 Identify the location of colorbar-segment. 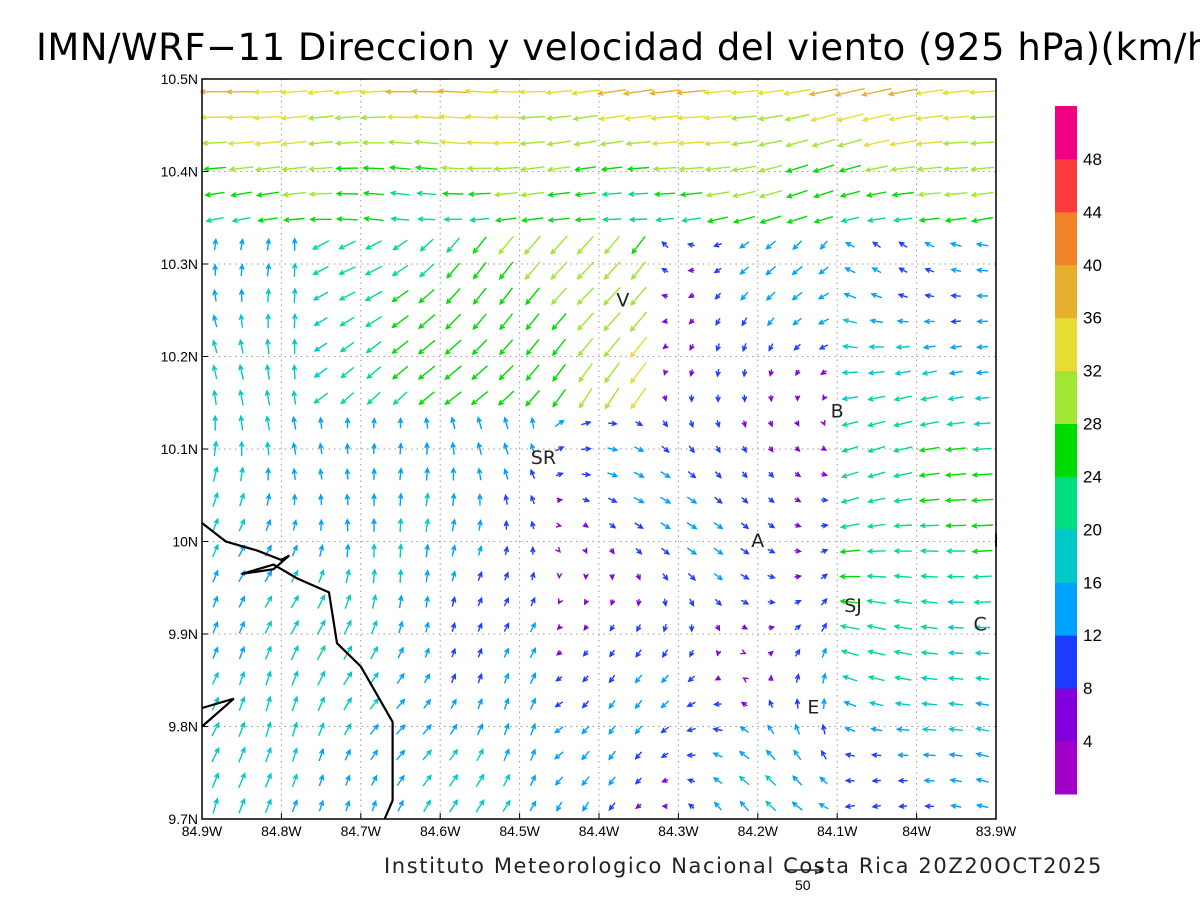
(1066, 503).